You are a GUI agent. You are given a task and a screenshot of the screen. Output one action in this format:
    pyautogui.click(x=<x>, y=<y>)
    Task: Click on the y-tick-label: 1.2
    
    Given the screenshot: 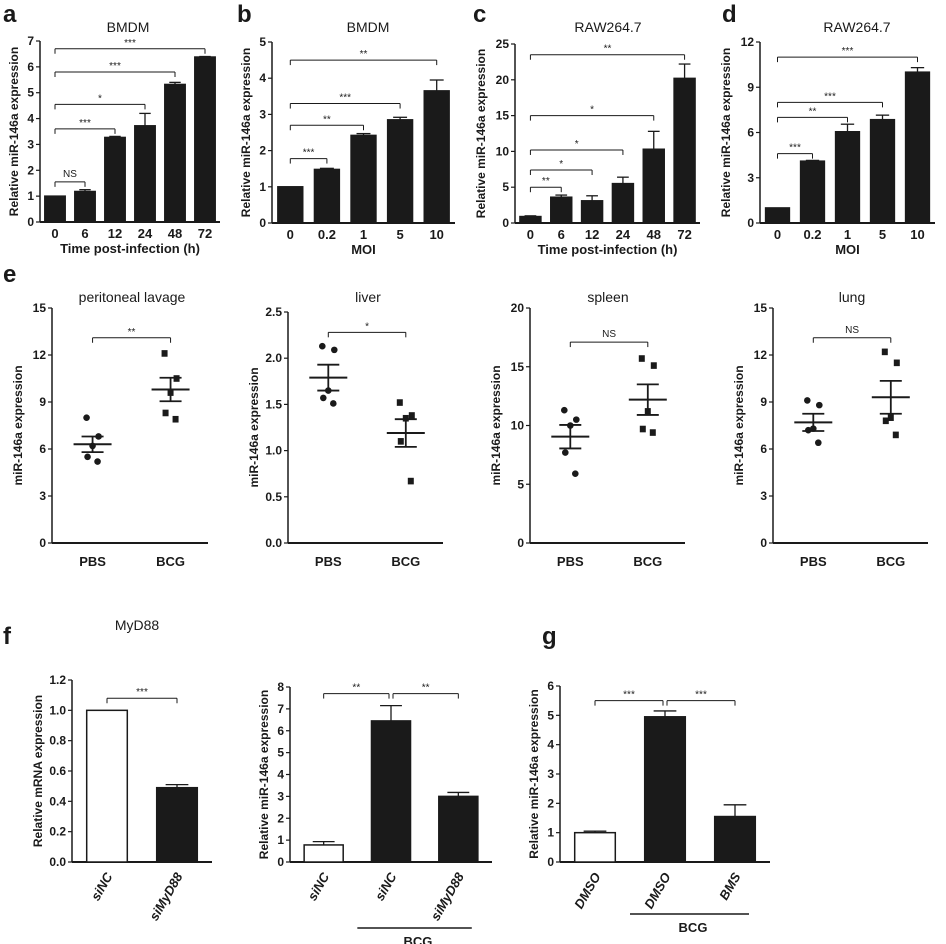 What is the action you would take?
    pyautogui.click(x=57, y=680)
    